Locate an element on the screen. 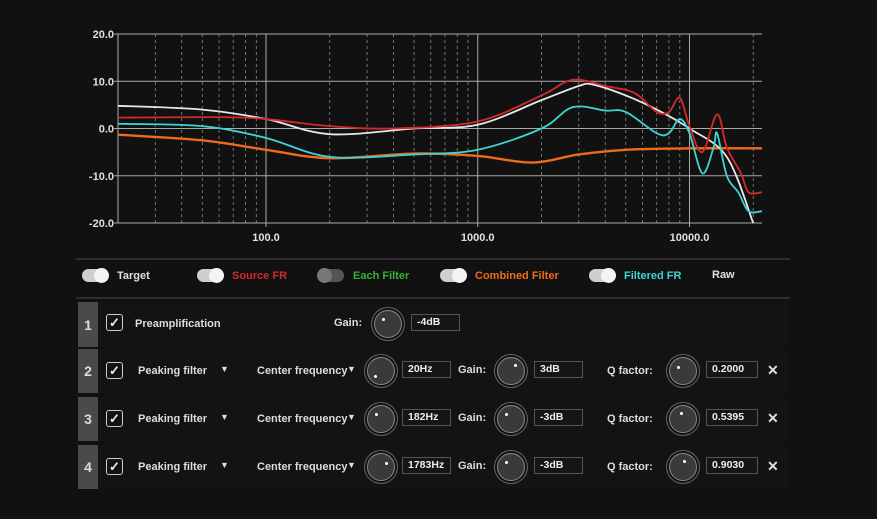  filter-number: 3 is located at coordinates (88, 419).